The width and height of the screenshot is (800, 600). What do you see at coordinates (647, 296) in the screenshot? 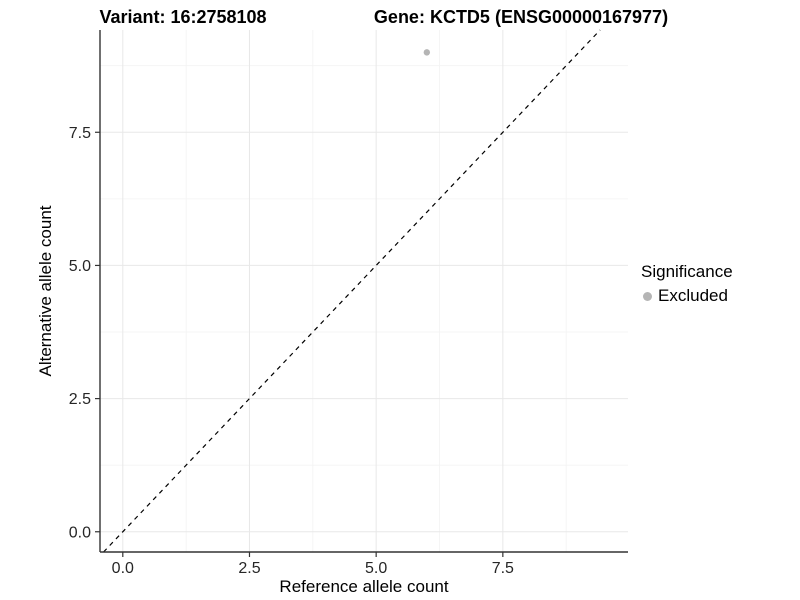
I see `legend-point-icon` at bounding box center [647, 296].